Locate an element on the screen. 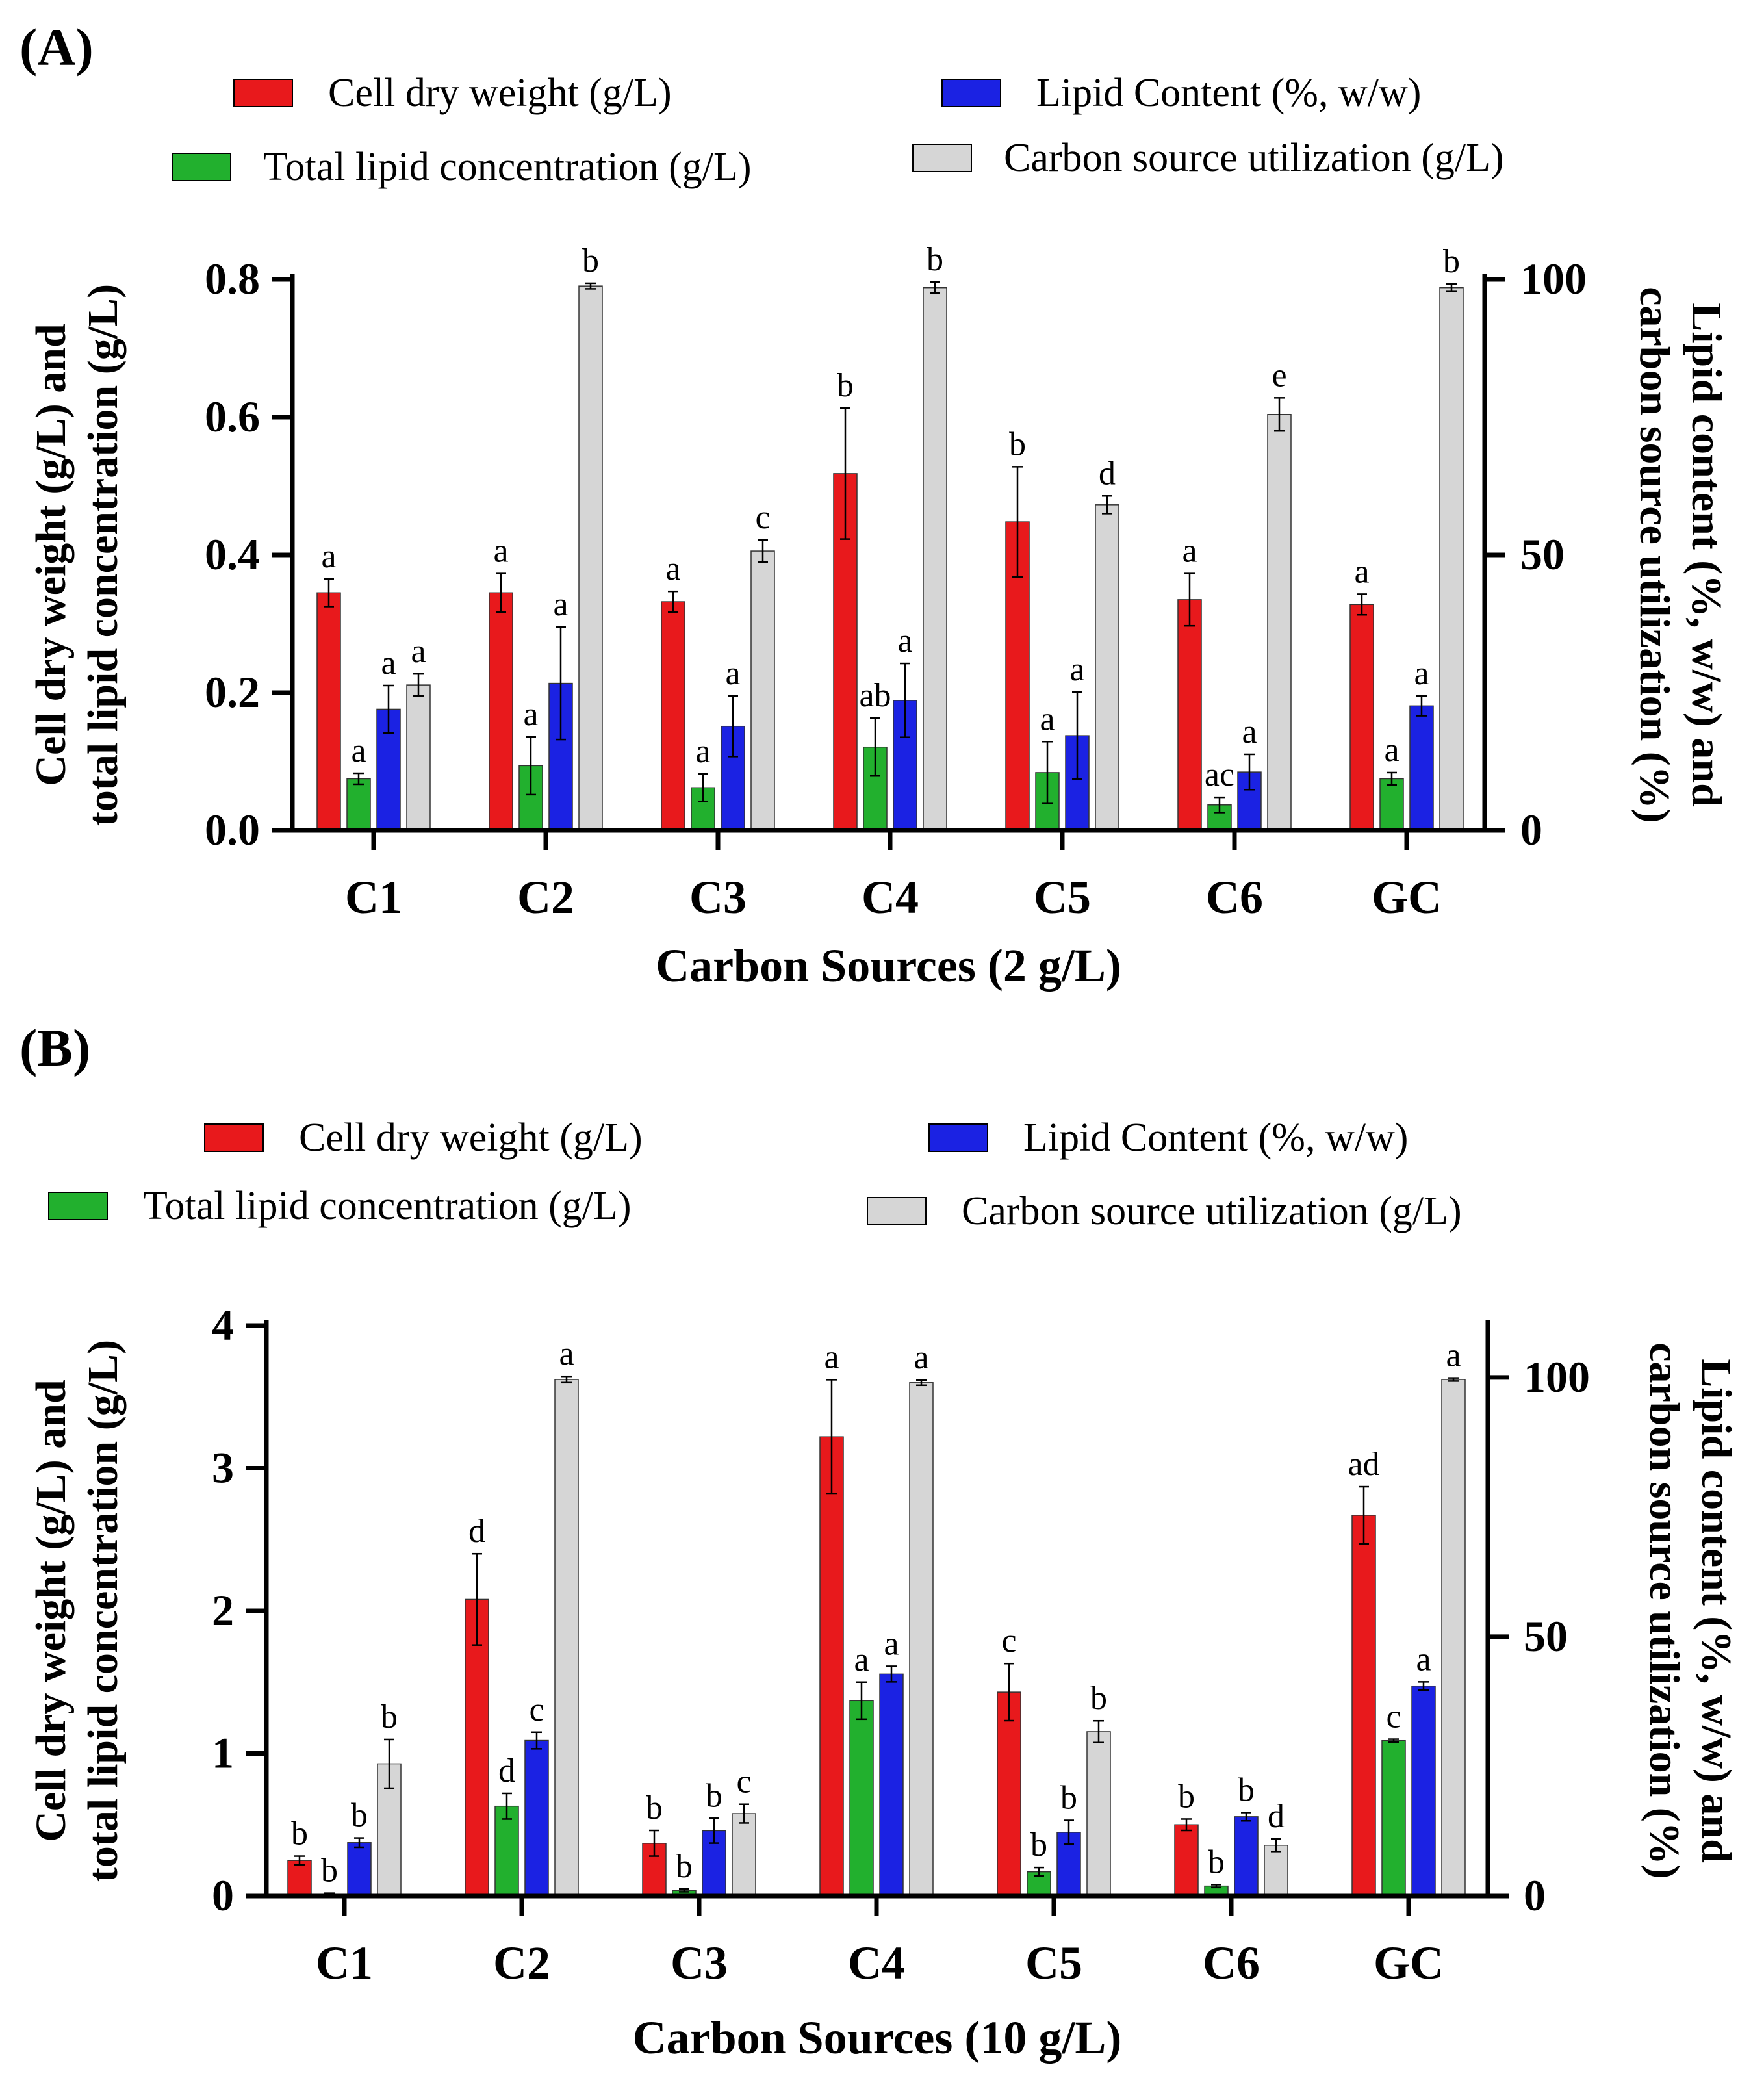 This screenshot has width=1764, height=2078. y-tick-label-left: 0.2 is located at coordinates (232, 692).